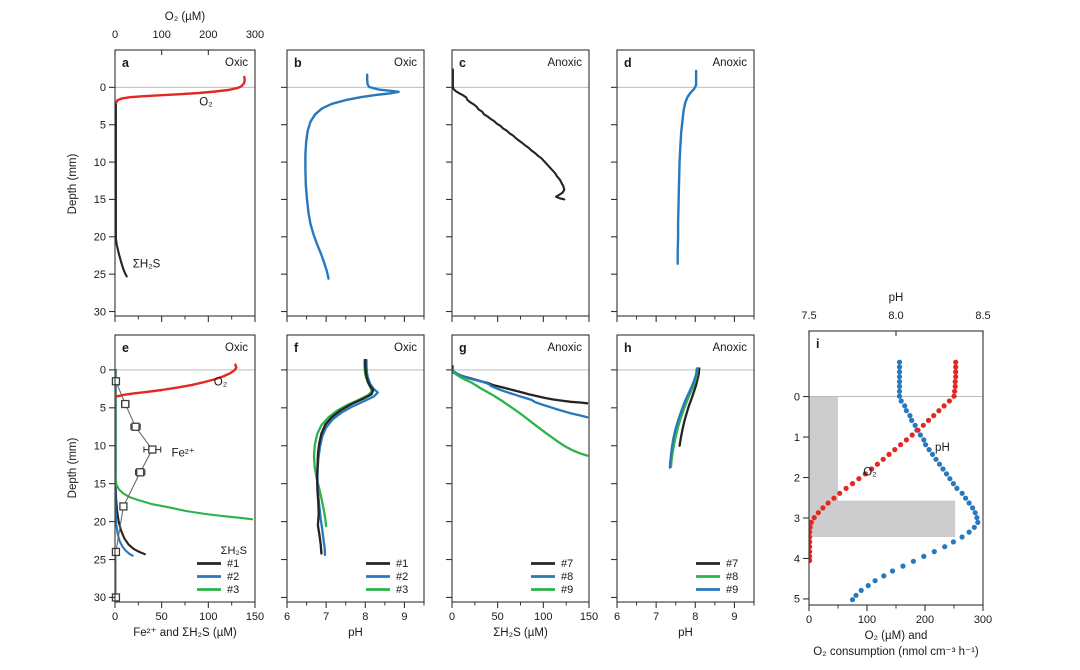 The image size is (1080, 670). I want to click on curve-annotation: pH, so click(942, 448).